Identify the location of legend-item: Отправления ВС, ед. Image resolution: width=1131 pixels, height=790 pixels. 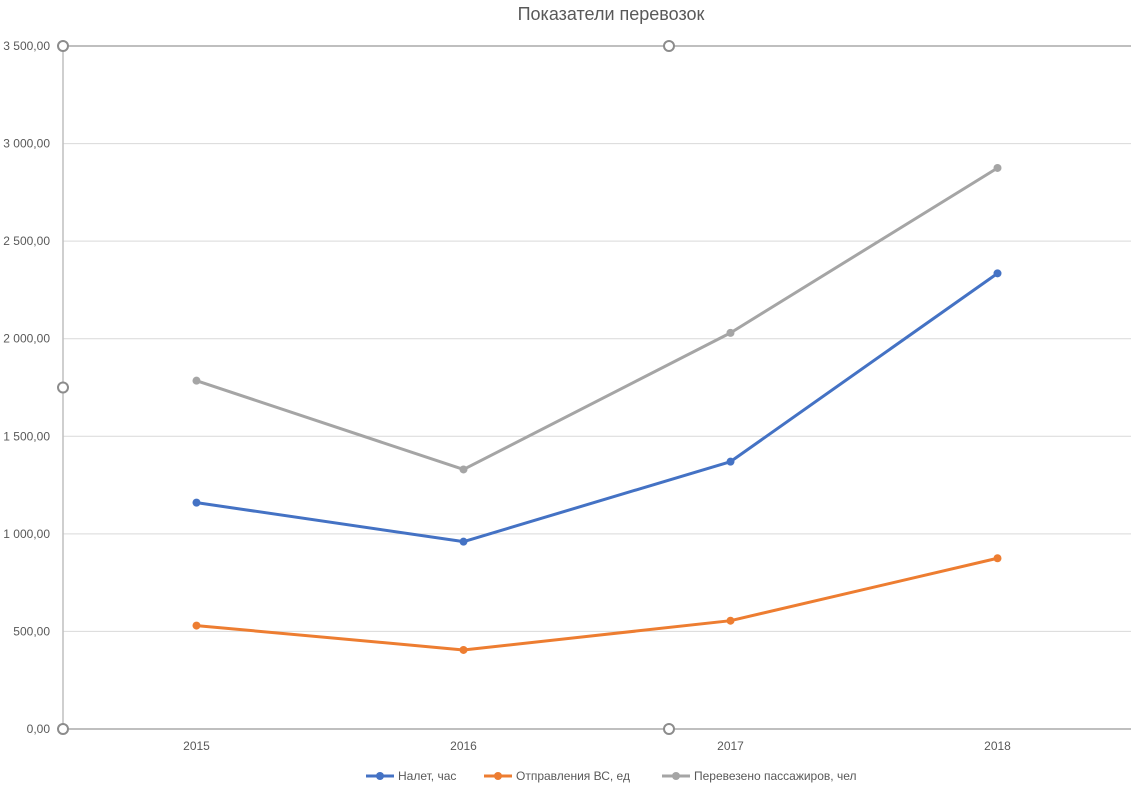
(557, 776).